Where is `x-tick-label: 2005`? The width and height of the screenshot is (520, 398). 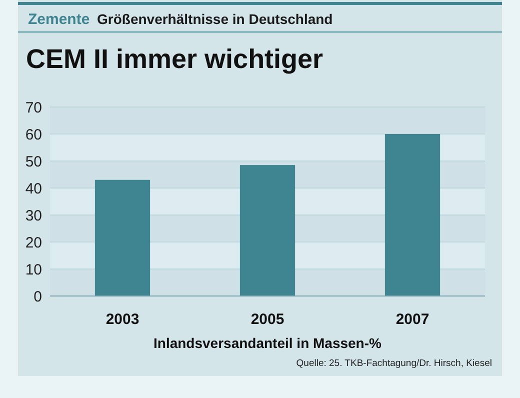
x-tick-label: 2005 is located at coordinates (267, 319).